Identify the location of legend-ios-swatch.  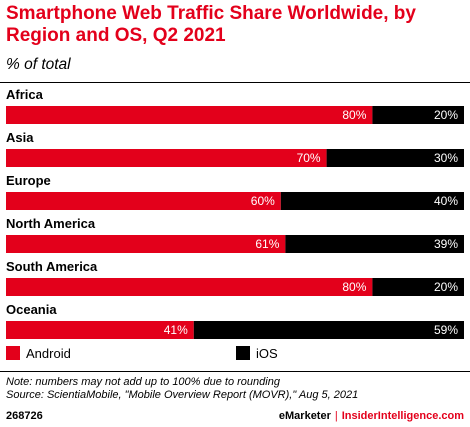
(243, 353).